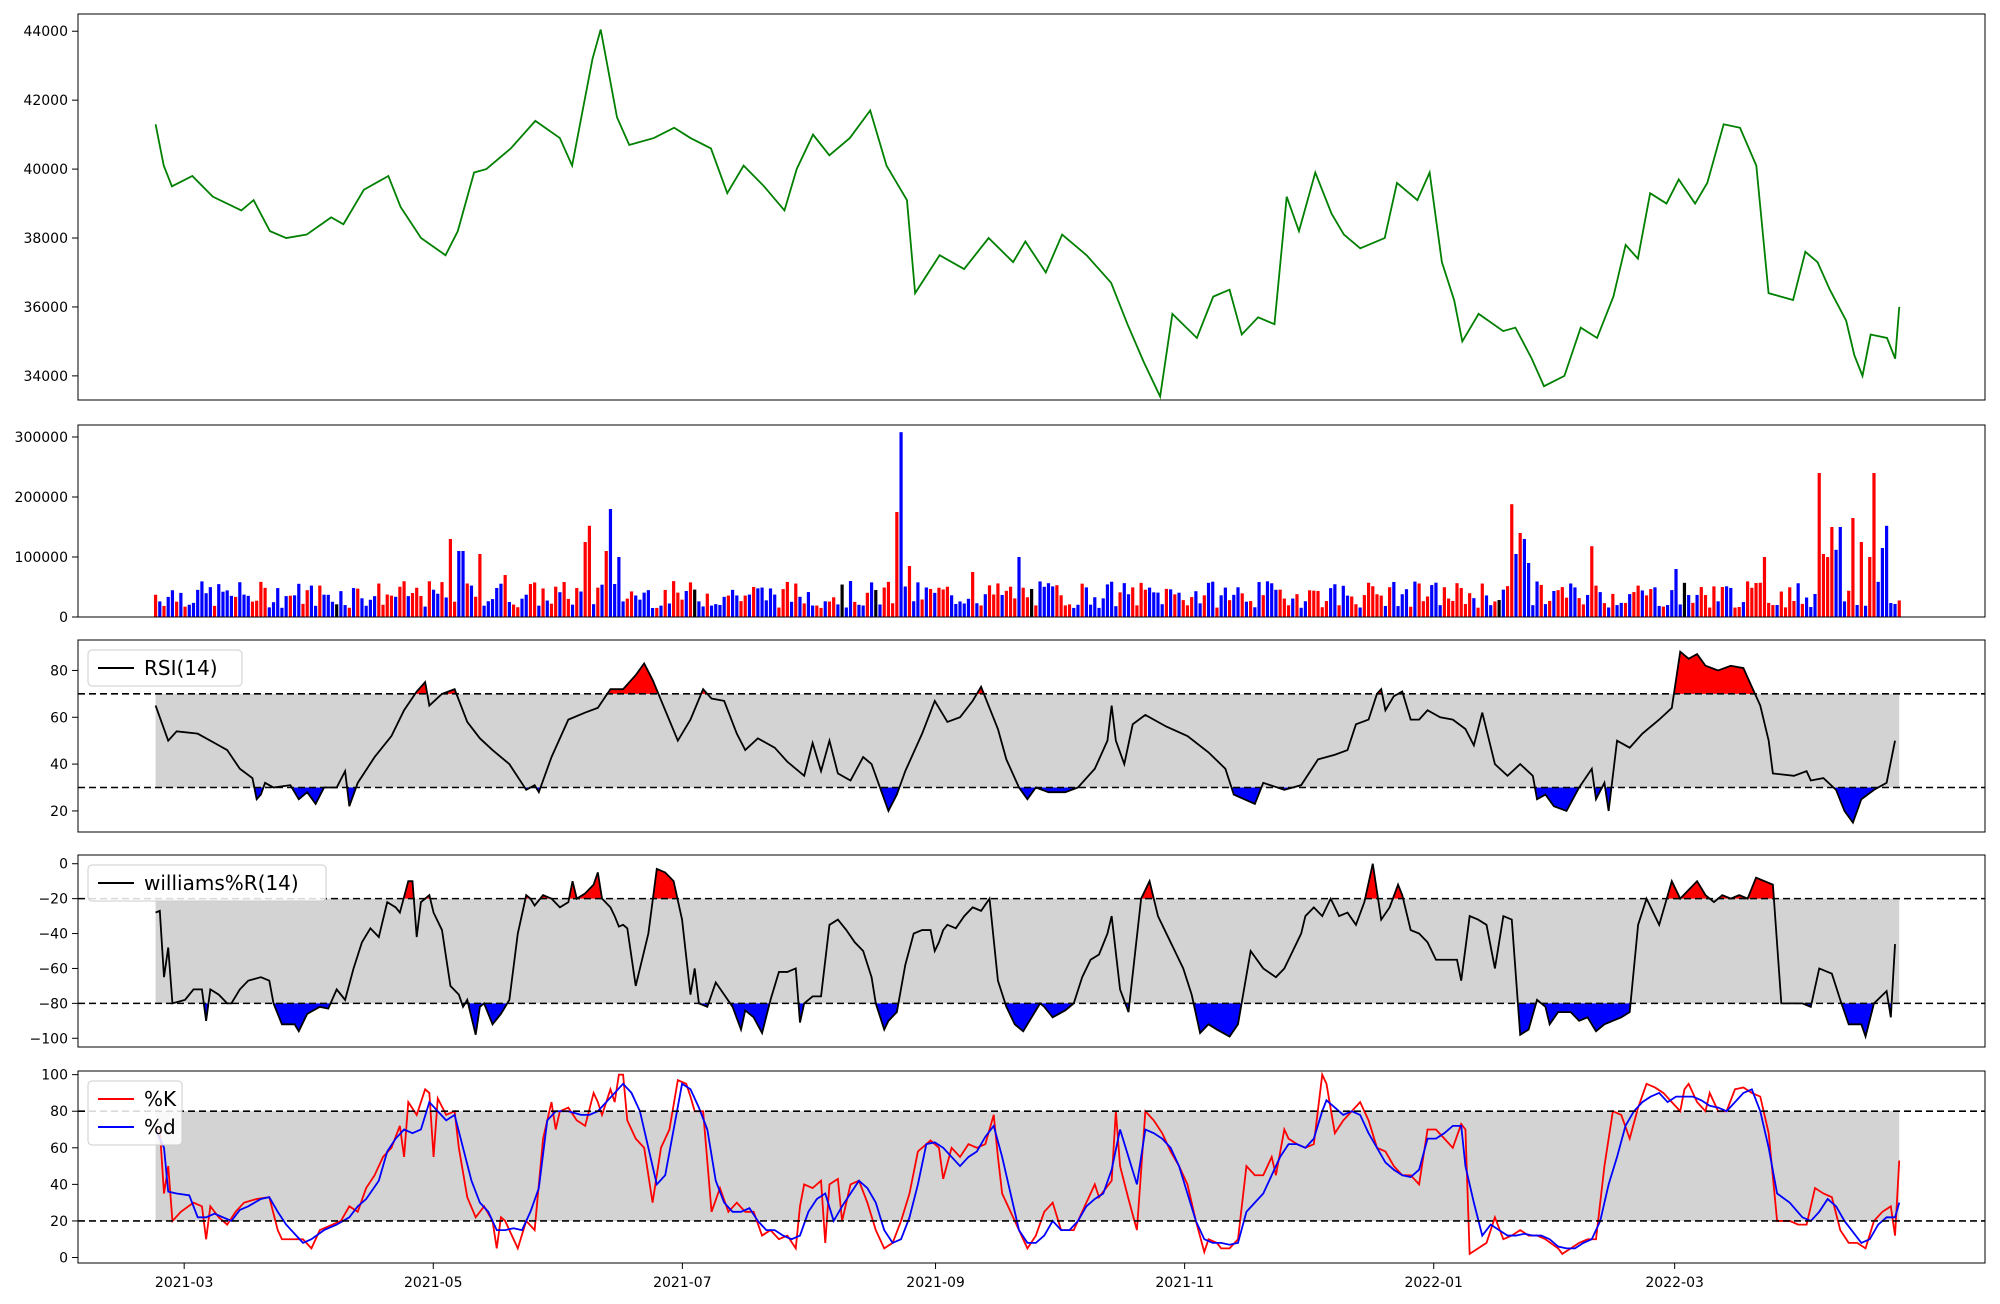  Describe the element at coordinates (53, 935) in the screenshot. I see `williams-ytick-label: −40` at that location.